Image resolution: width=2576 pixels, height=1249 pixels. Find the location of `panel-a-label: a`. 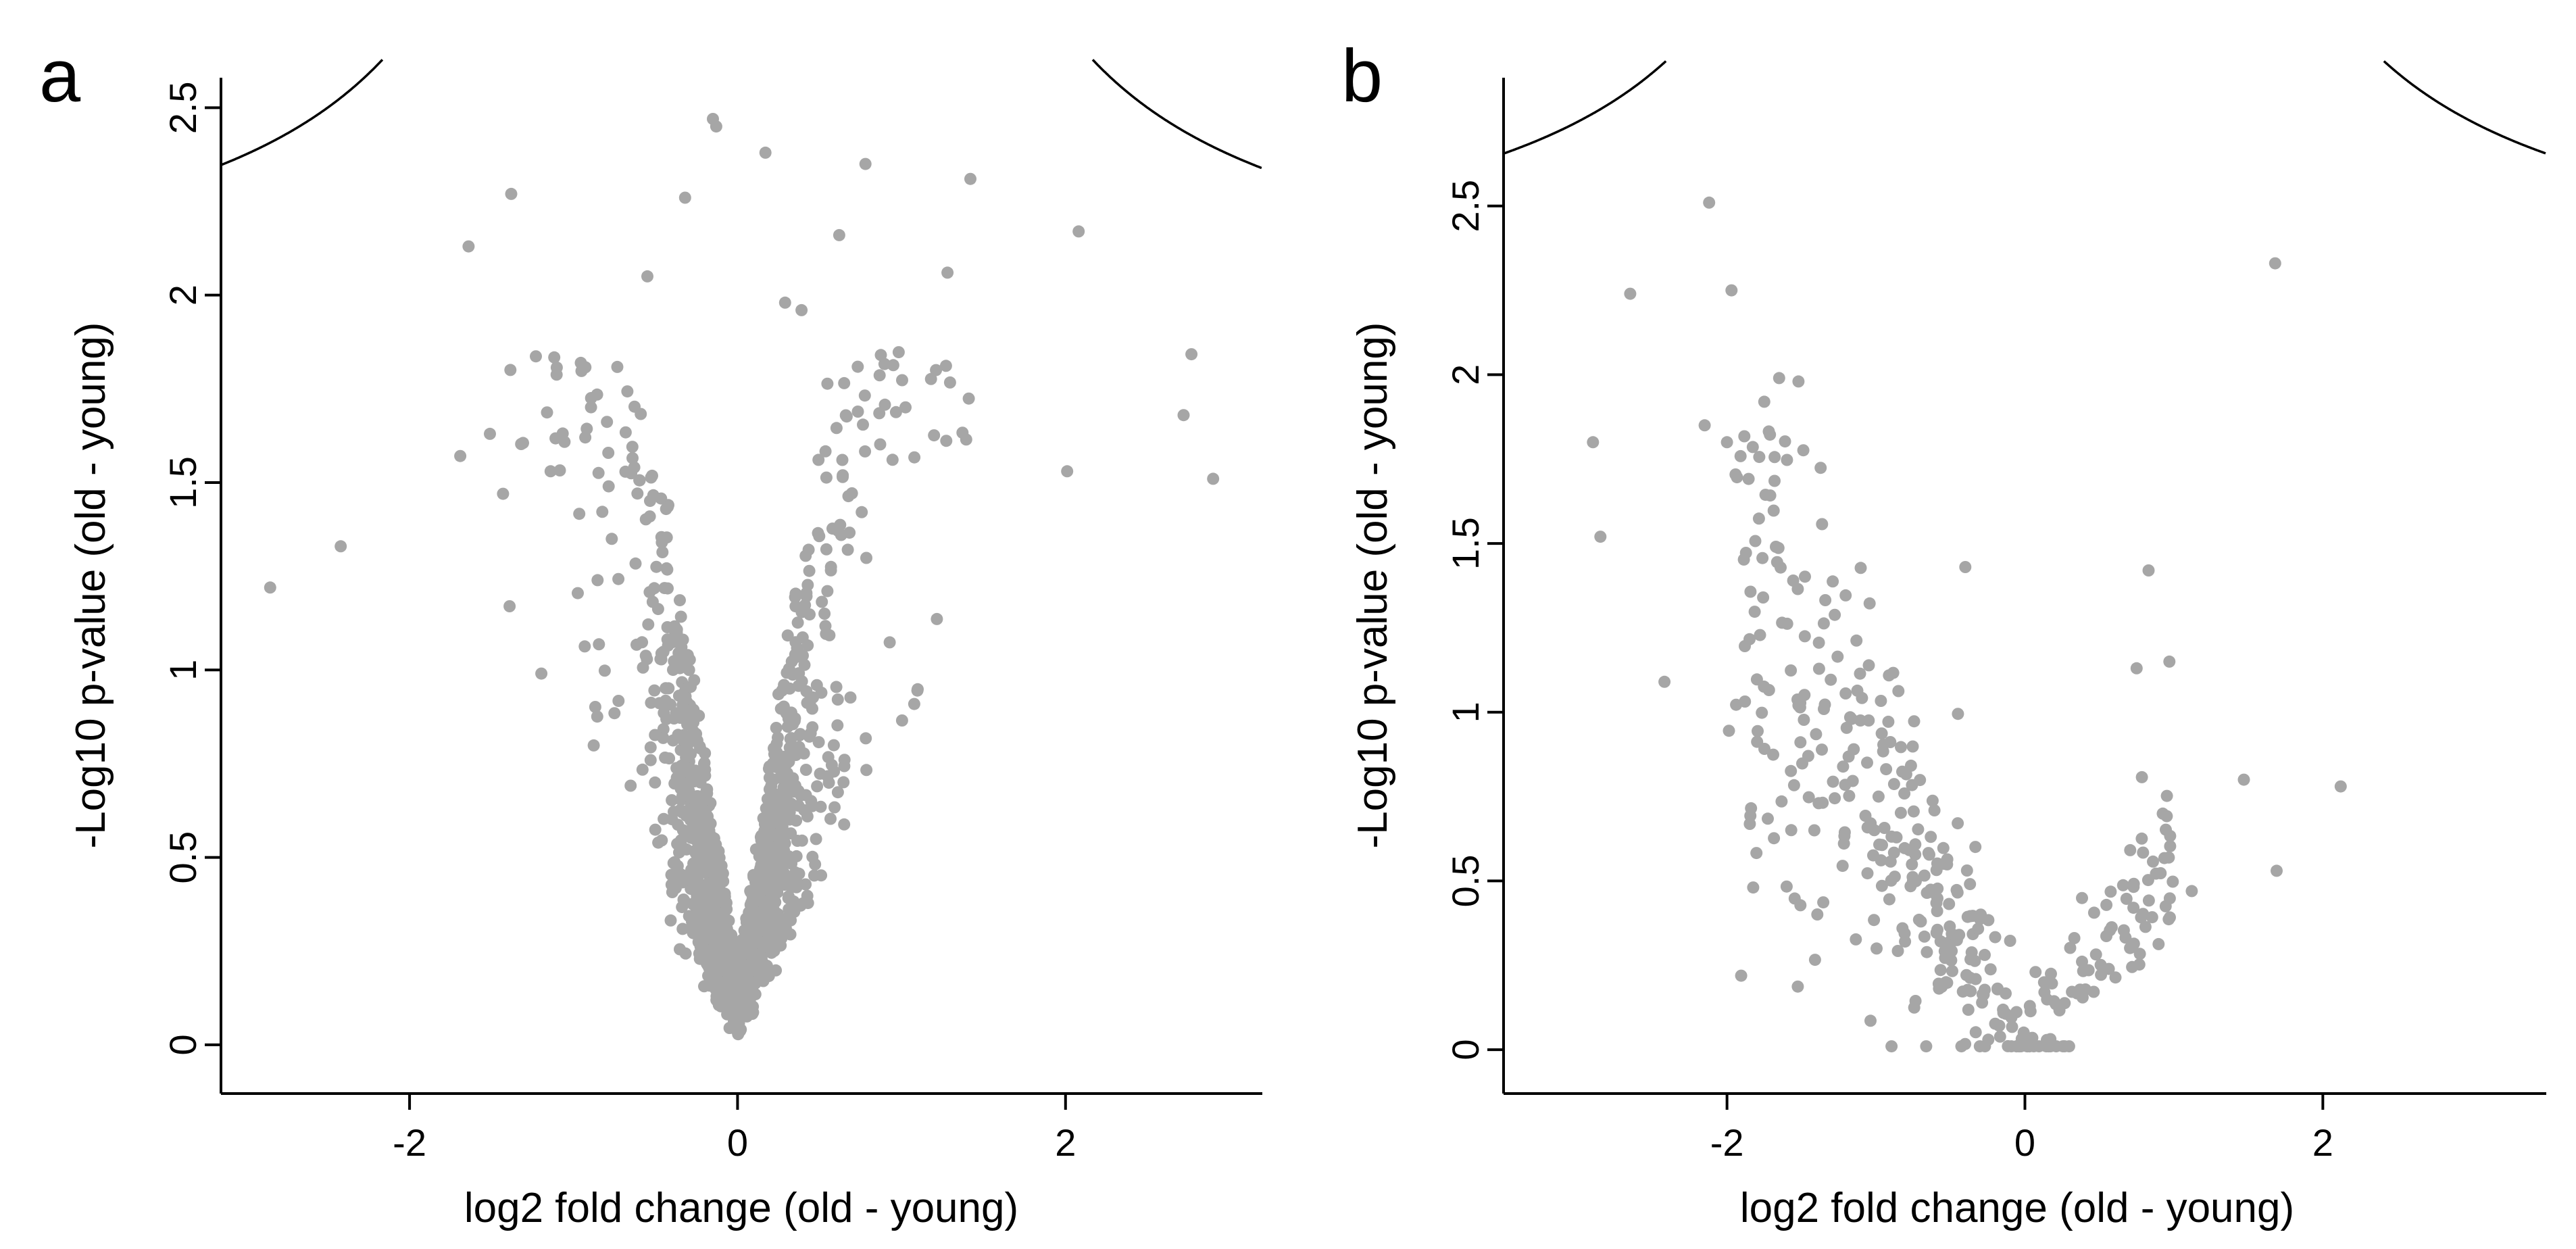

panel-a-label: a is located at coordinates (60, 76).